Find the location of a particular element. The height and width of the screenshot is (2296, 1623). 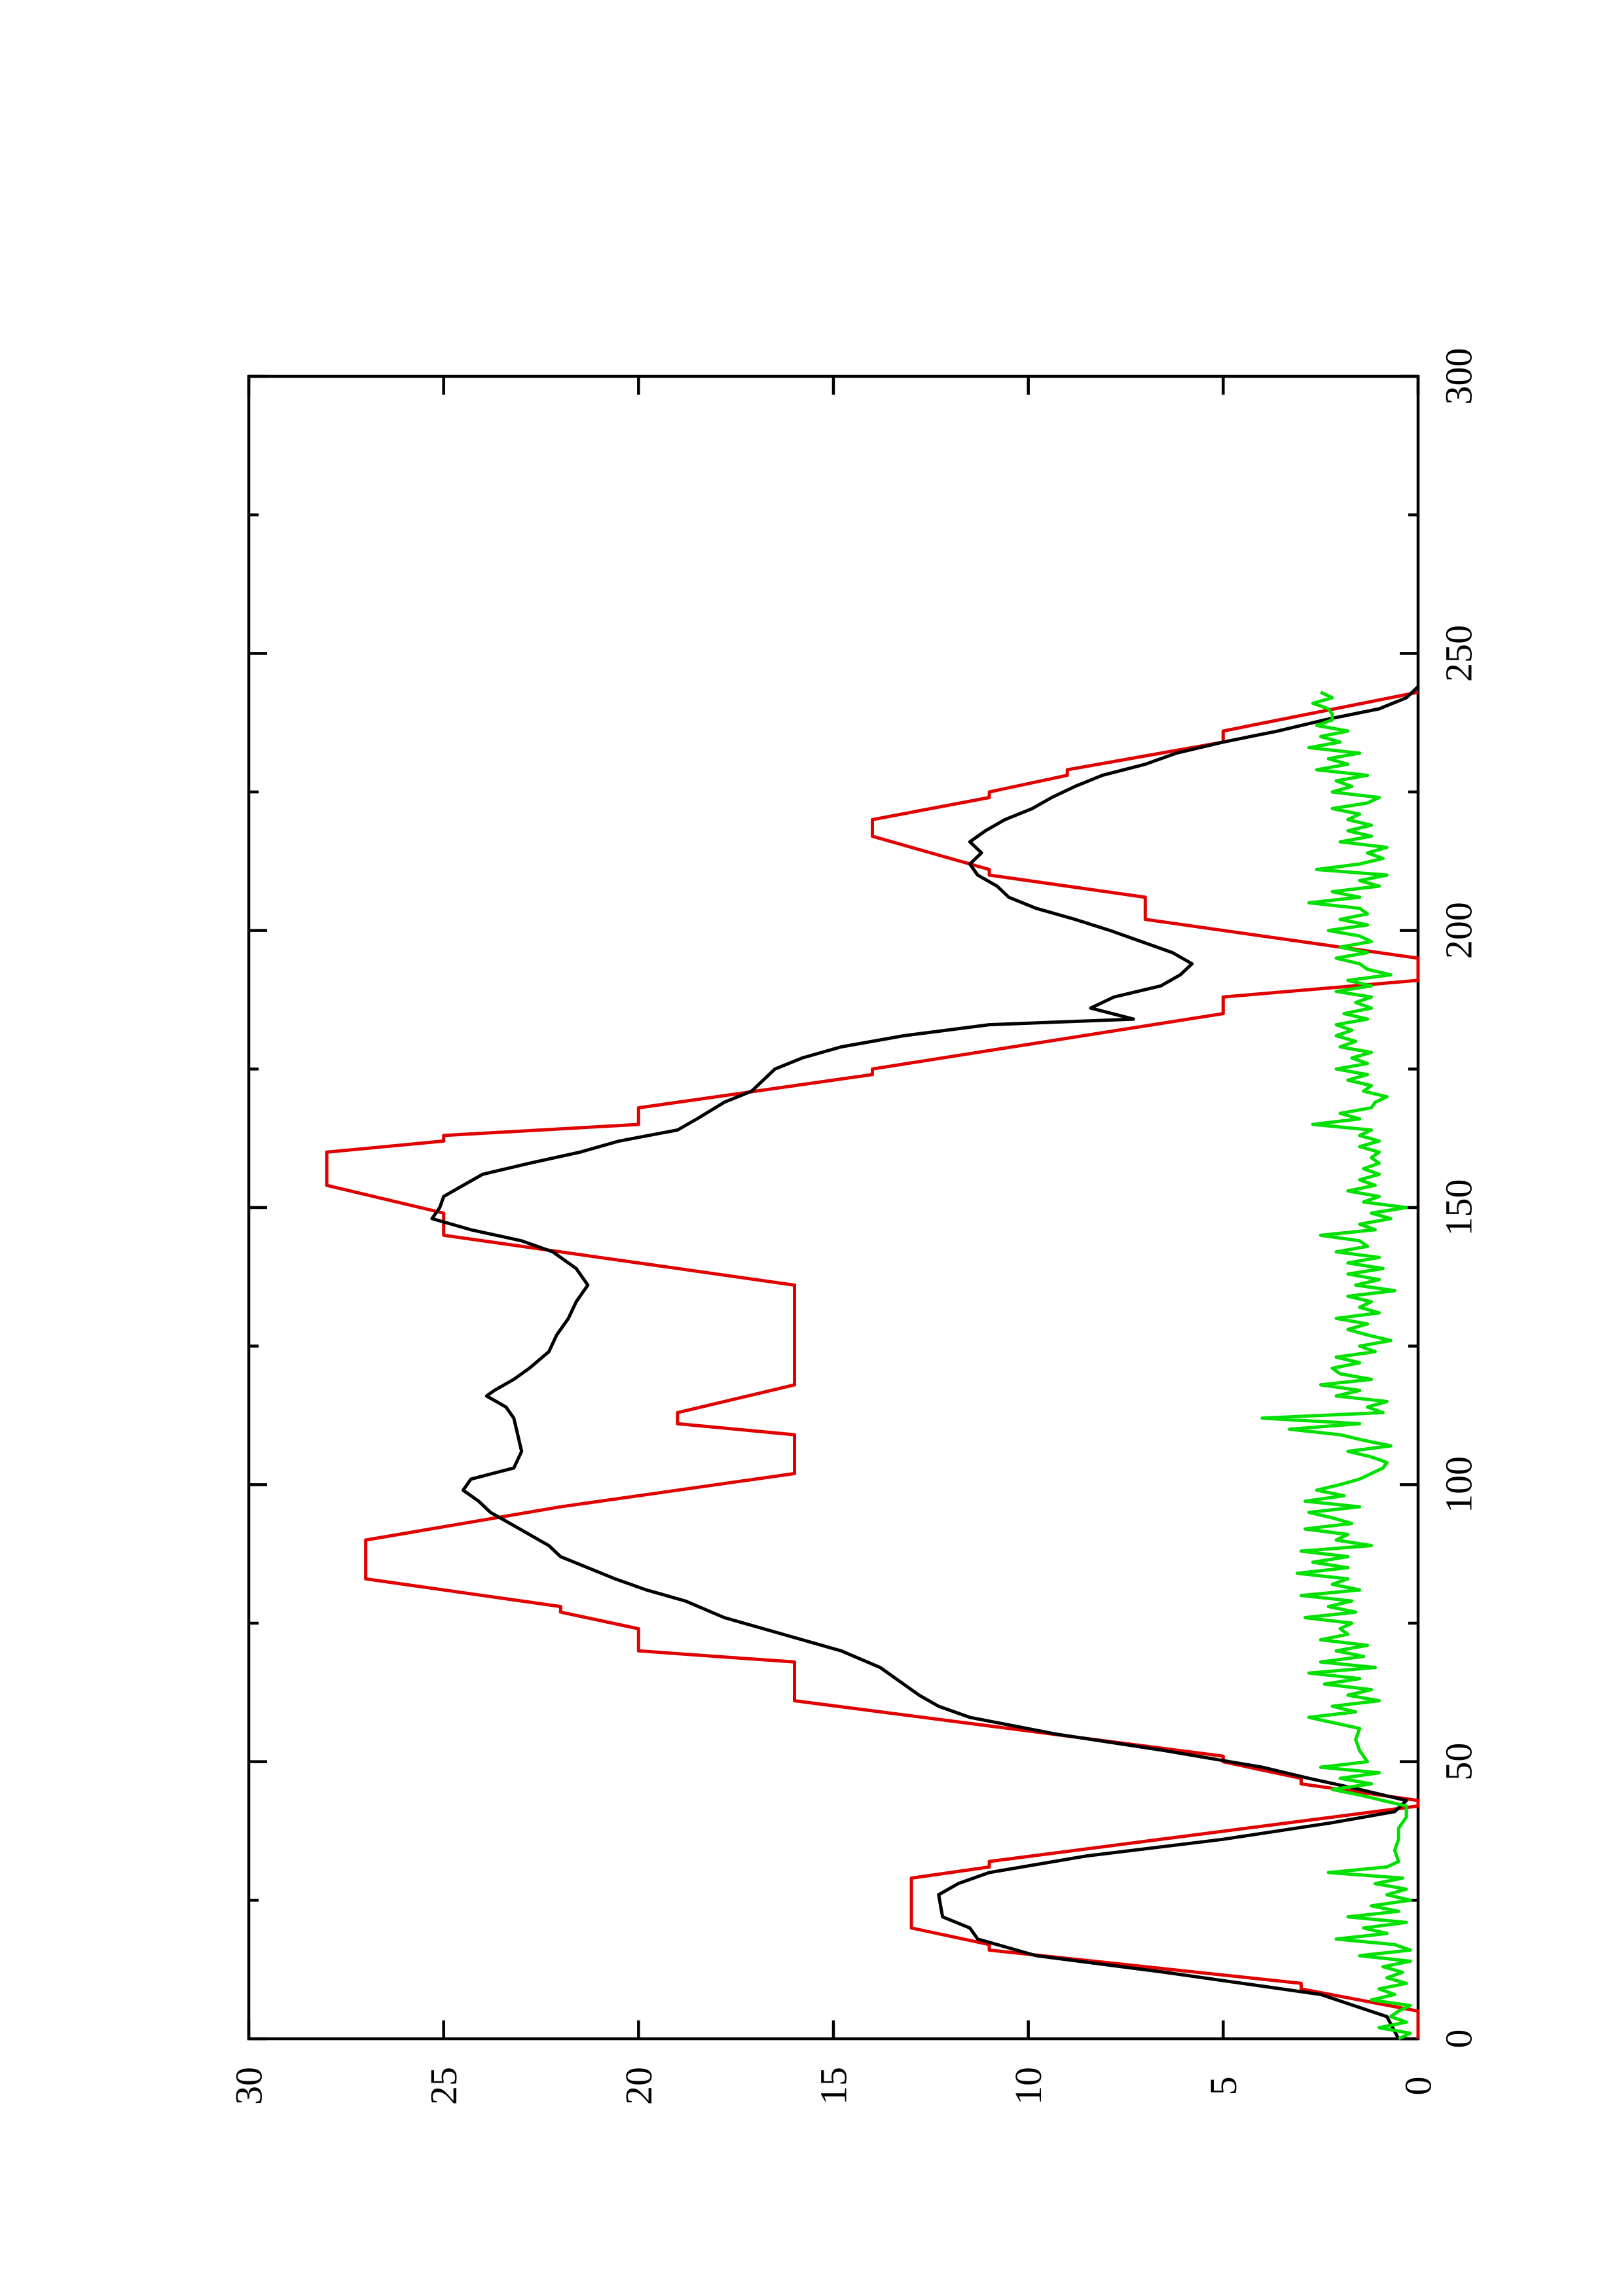

x-tick-label: 300 is located at coordinates (1459, 376).